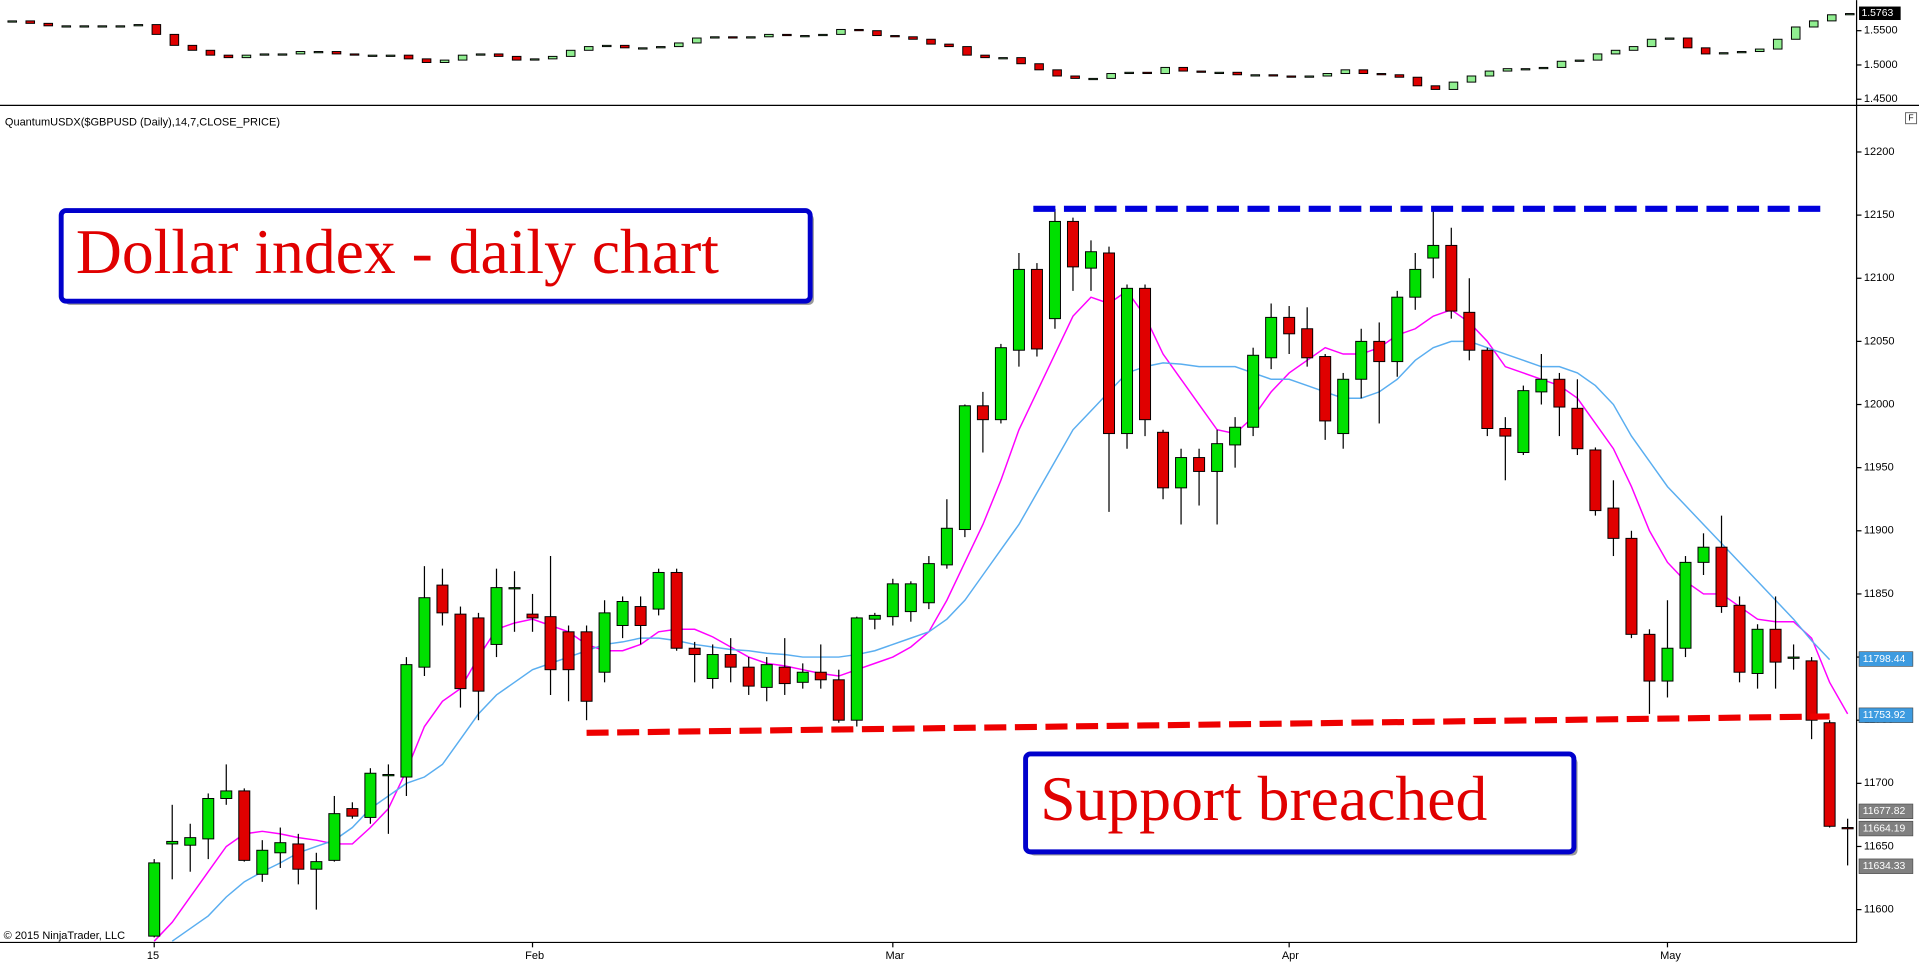 The width and height of the screenshot is (1919, 967). What do you see at coordinates (1879, 404) in the screenshot?
I see `y-tick-label: 12000` at bounding box center [1879, 404].